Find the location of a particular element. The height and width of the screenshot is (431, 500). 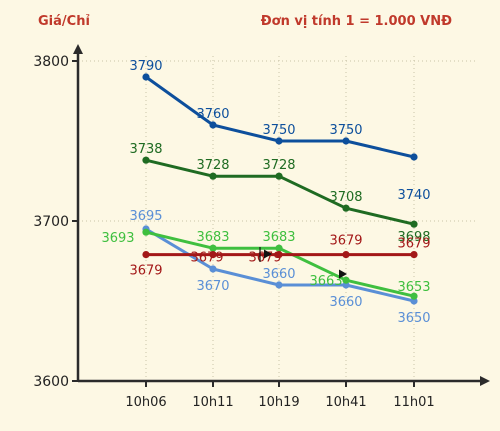

data-label-2-0: 3695 is located at coordinates (145, 216).